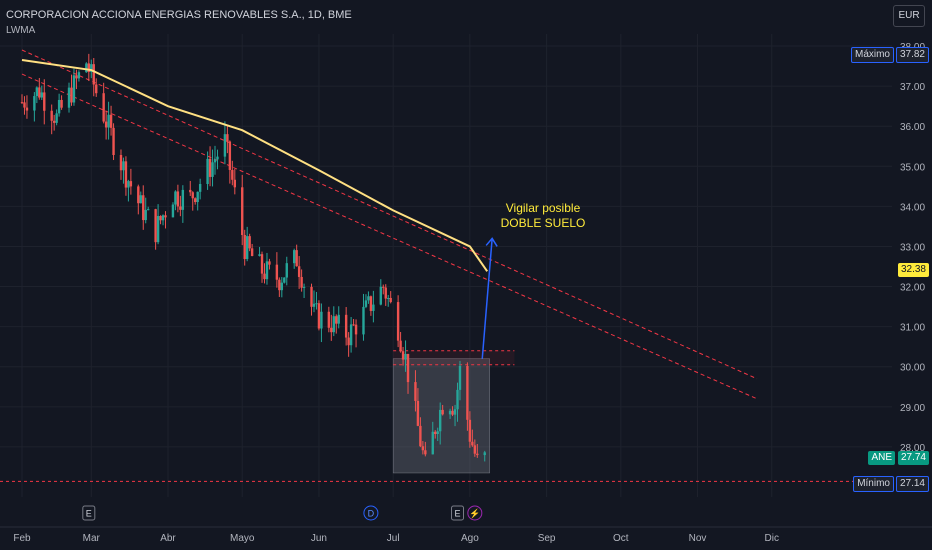 The image size is (932, 550). Describe the element at coordinates (543, 223) in the screenshot. I see `annotation-line2: DOBLE SUELO` at that location.